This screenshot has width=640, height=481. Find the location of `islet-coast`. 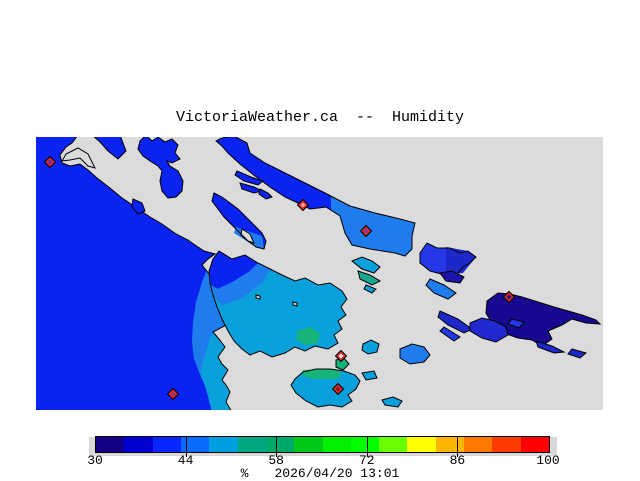

islet-coast is located at coordinates (138, 206).